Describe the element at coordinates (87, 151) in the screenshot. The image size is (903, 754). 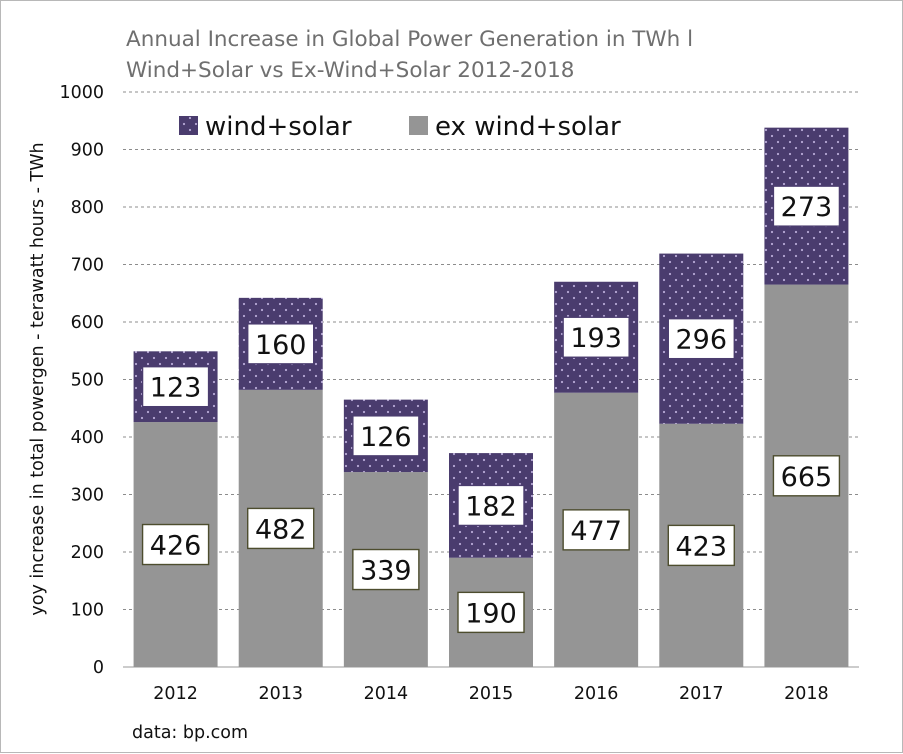
I see `y-tick-label: 900` at that location.